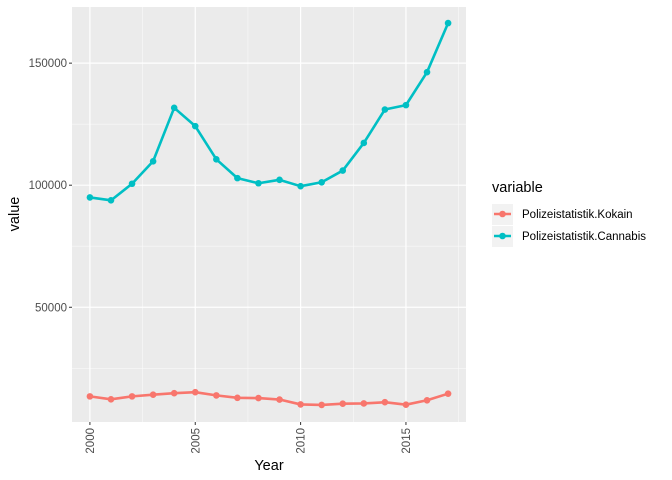 The height and width of the screenshot is (480, 672). What do you see at coordinates (407, 441) in the screenshot?
I see `x-tick-label: 2015` at bounding box center [407, 441].